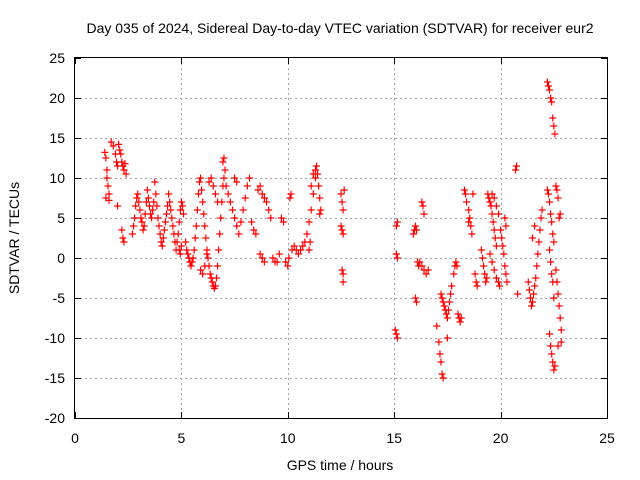  I want to click on y-tick-label: 5, so click(61, 218).